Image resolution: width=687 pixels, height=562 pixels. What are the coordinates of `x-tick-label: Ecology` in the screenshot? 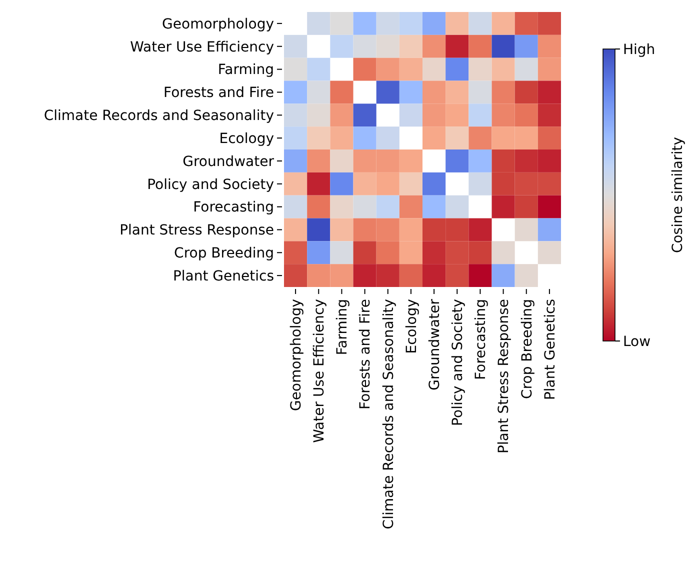 It's located at (412, 326).